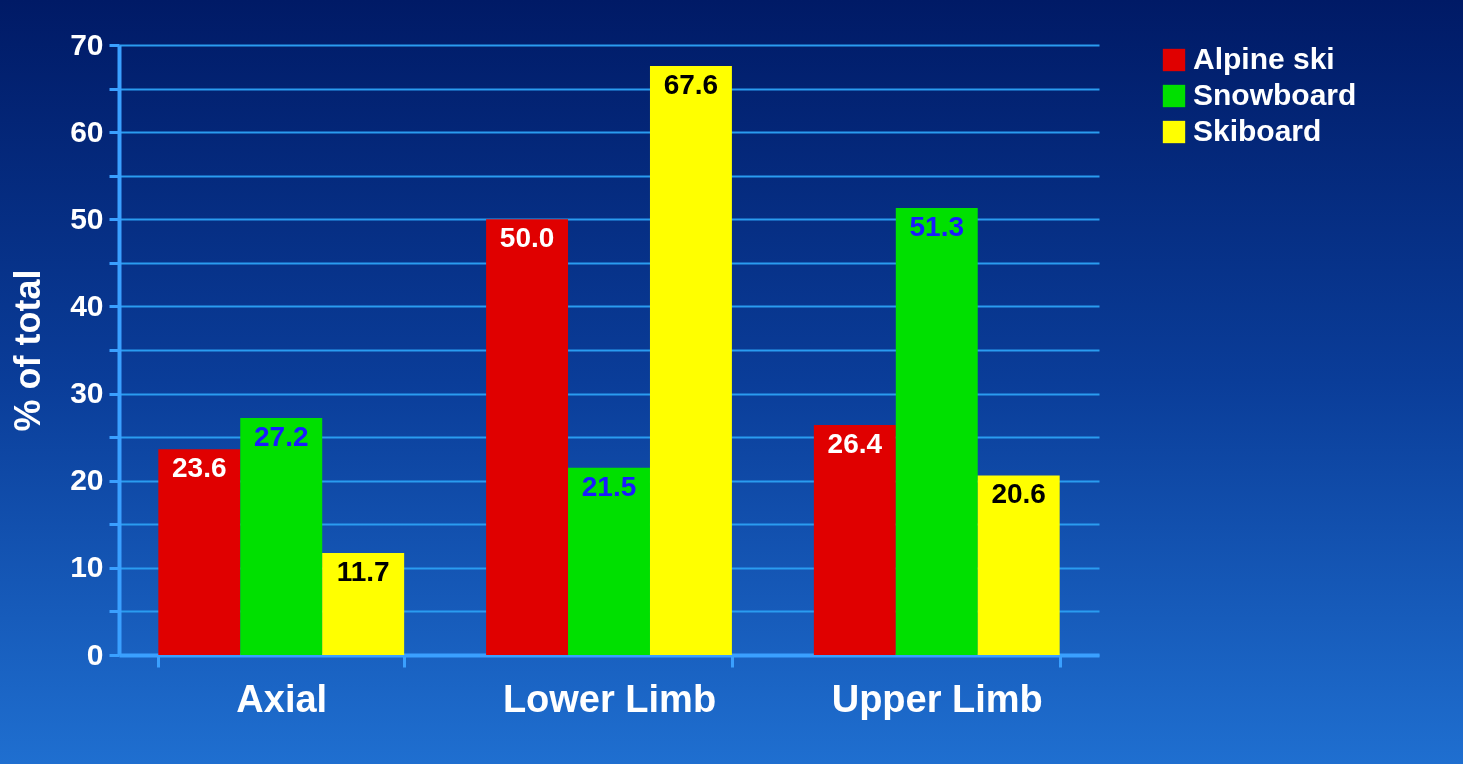 Image resolution: width=1463 pixels, height=764 pixels. What do you see at coordinates (199, 468) in the screenshot?
I see `data-label: 23.6` at bounding box center [199, 468].